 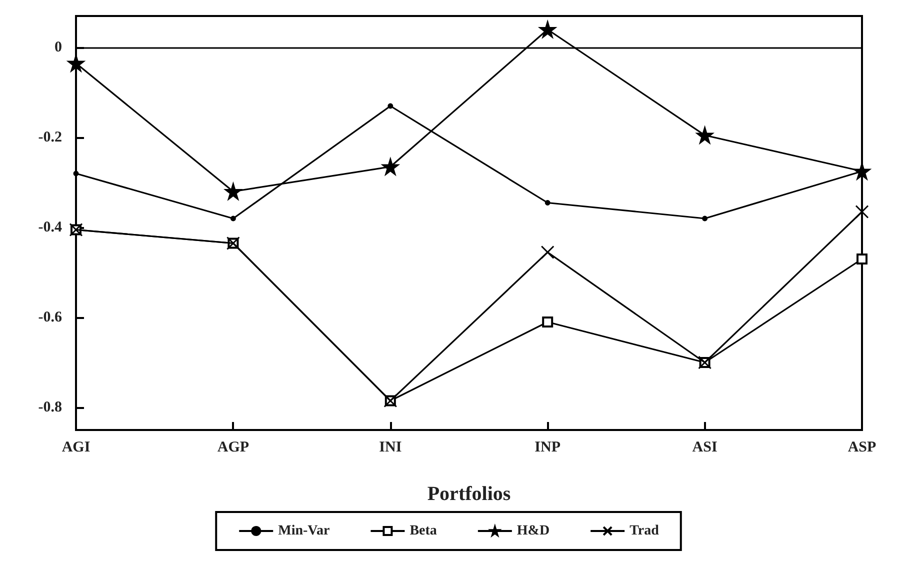 I want to click on x-tick-label: AGI, so click(x=76, y=448).